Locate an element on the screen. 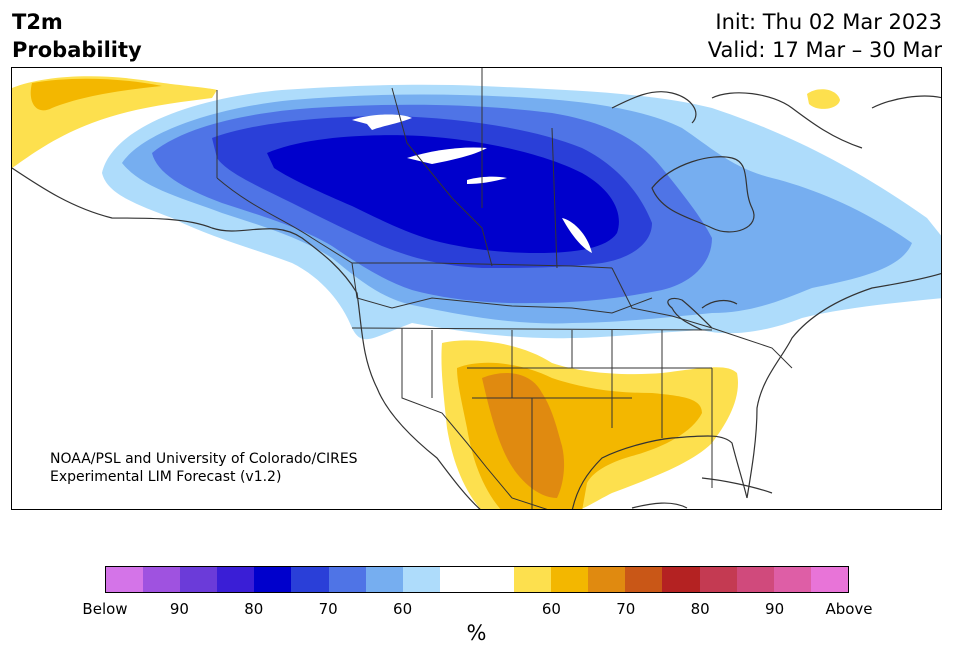 The image size is (953, 659). variable-label: T2m is located at coordinates (37, 22).